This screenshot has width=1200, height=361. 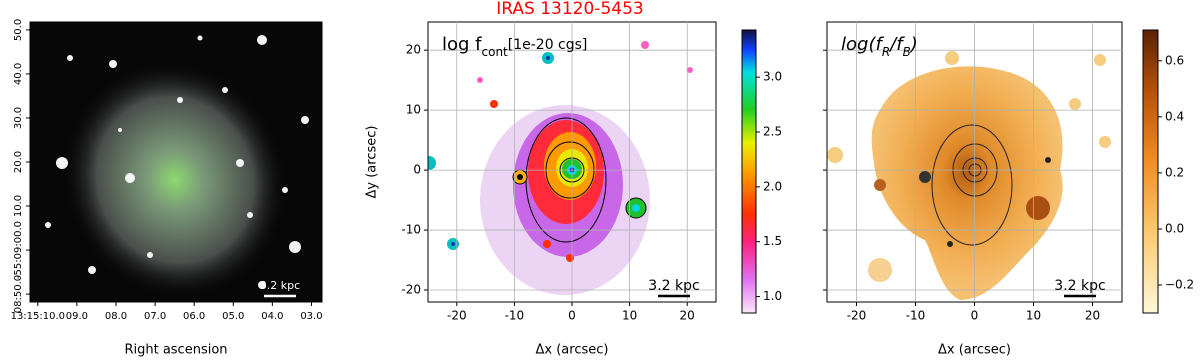 I want to click on y-tick-label: 50.0, so click(x=18, y=30).